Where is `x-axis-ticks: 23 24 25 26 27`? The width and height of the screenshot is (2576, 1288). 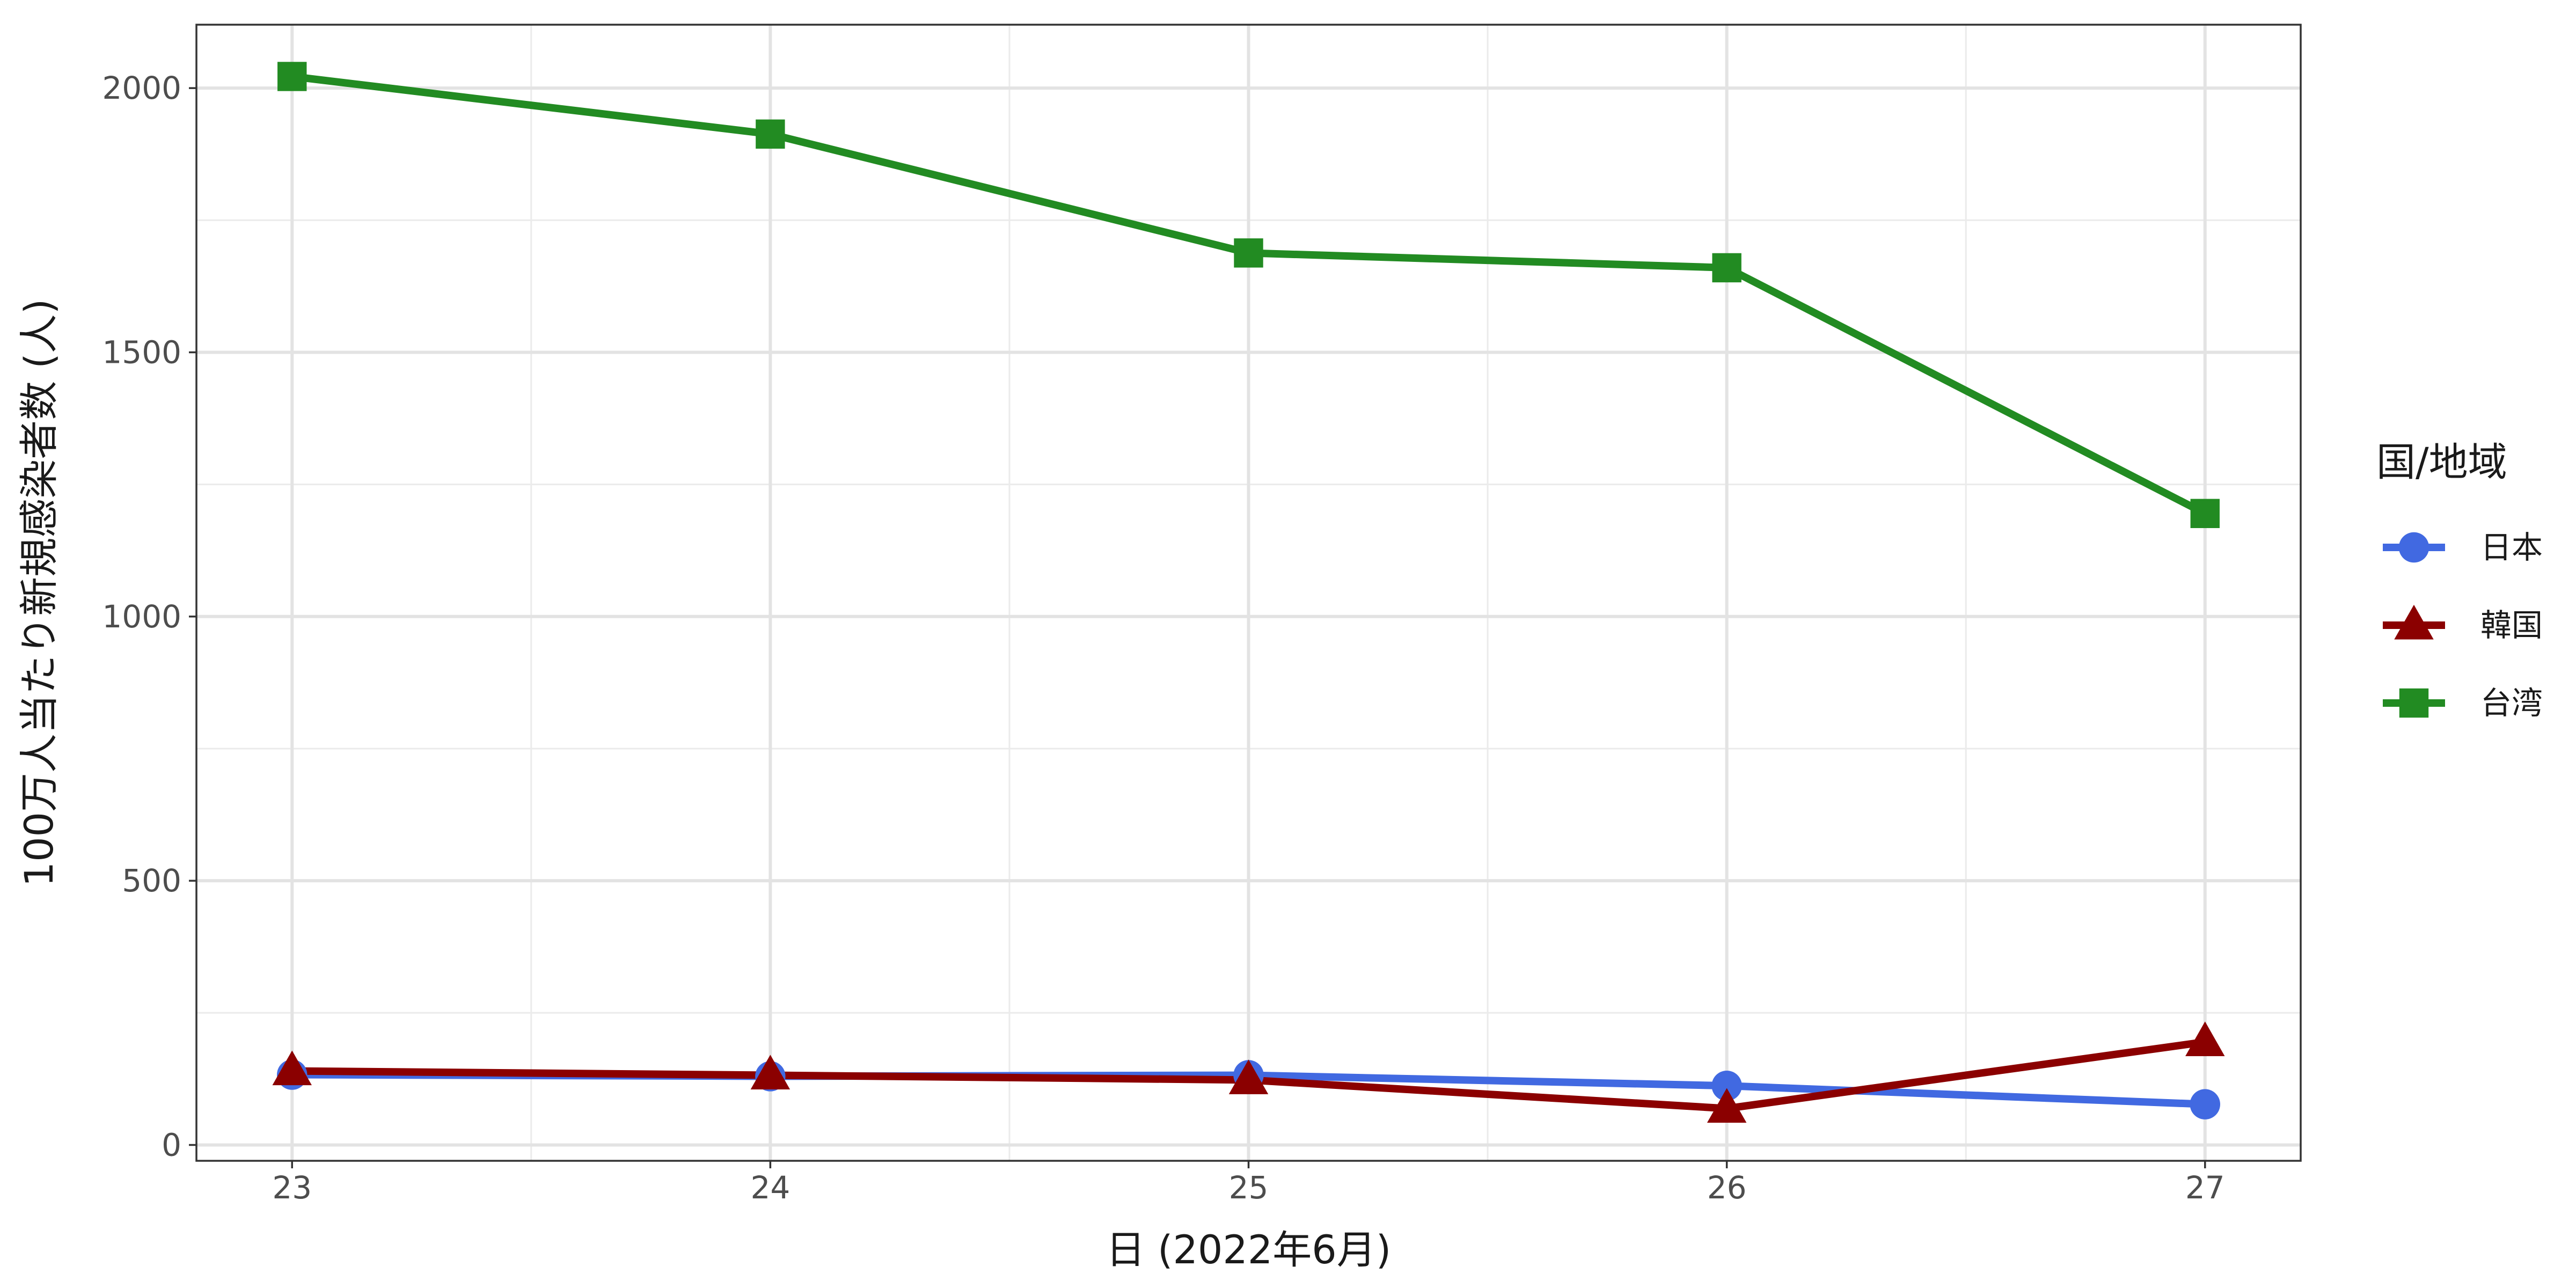
x-axis-ticks: 23 24 25 26 27 is located at coordinates (1248, 1183).